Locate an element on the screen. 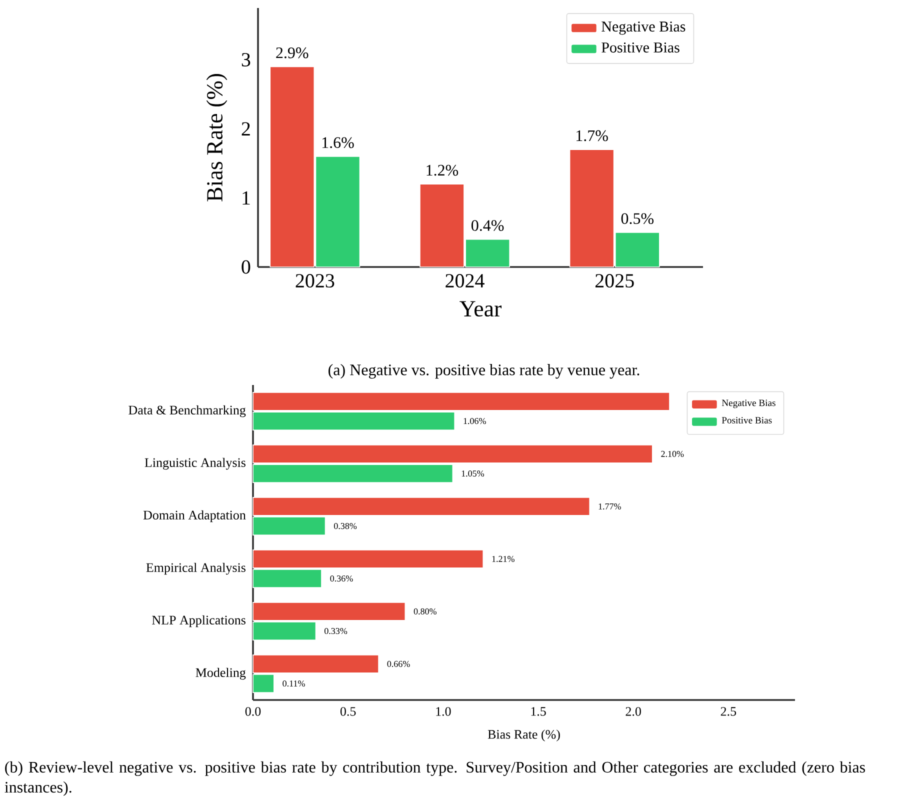 Image resolution: width=920 pixels, height=801 pixels. x-axis-title: Bias Rate (%) is located at coordinates (524, 736).